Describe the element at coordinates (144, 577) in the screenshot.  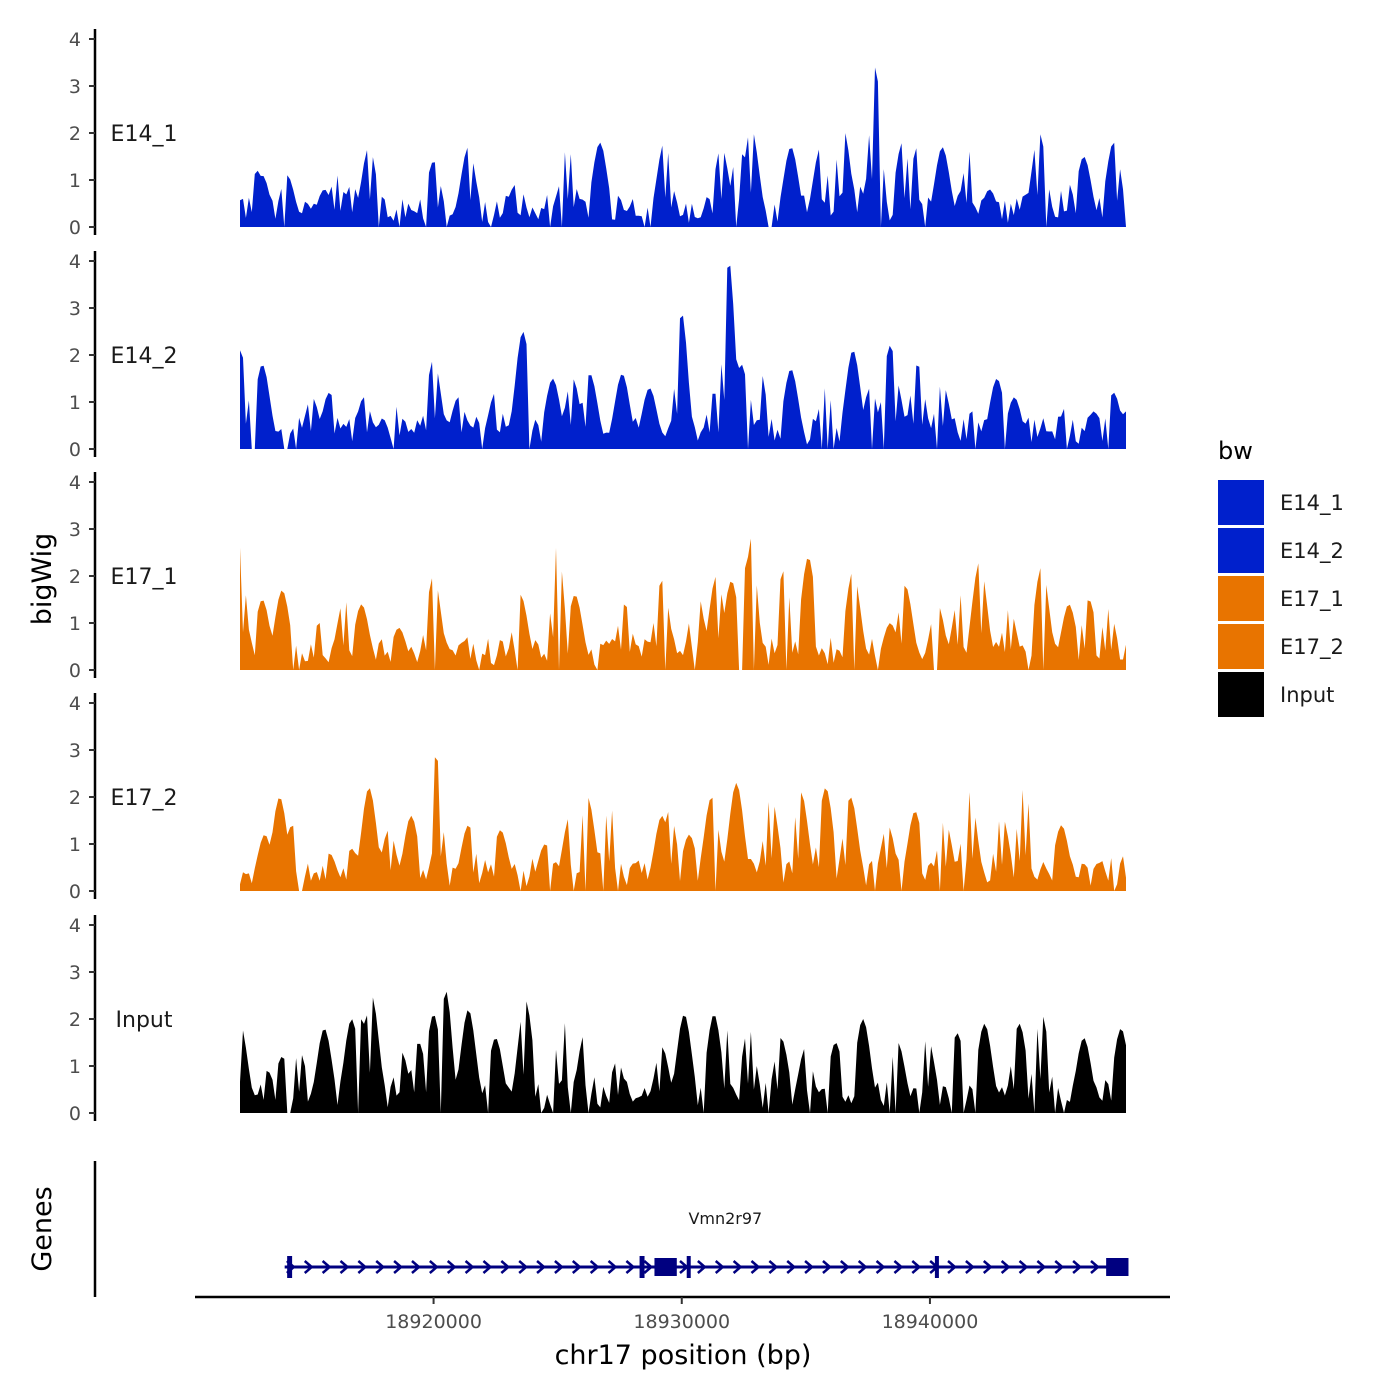
I see `track-label: E17_1` at that location.